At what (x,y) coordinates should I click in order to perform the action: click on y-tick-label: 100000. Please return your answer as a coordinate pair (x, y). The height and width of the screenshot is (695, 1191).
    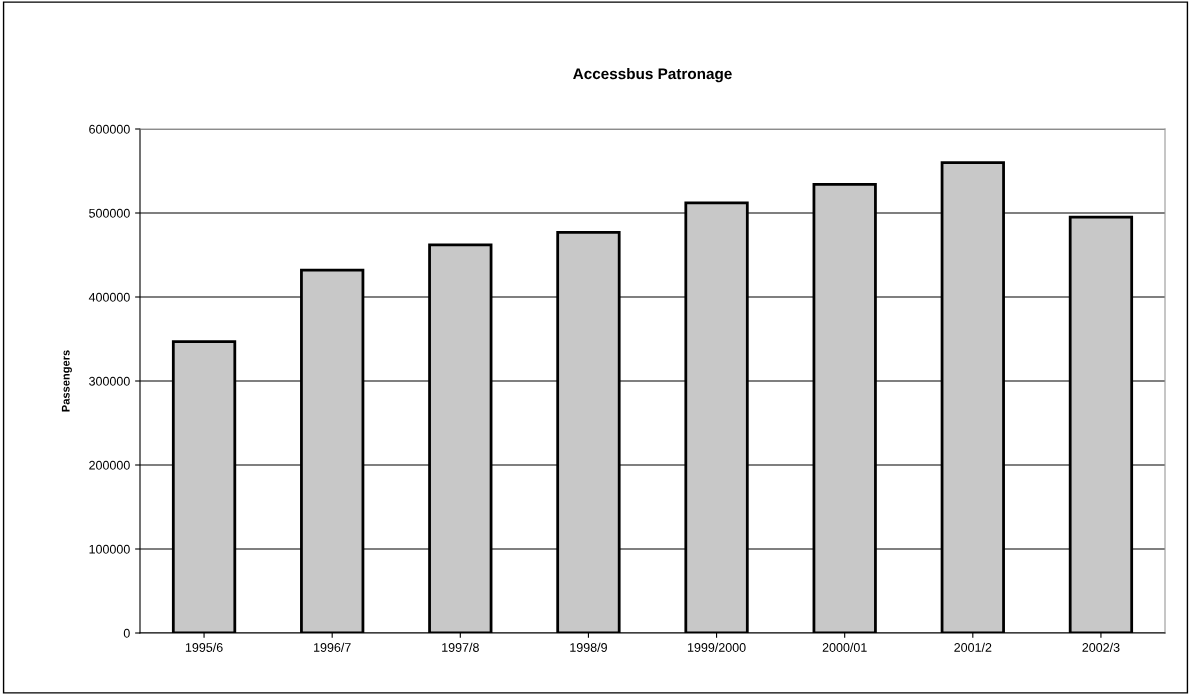
    Looking at the image, I should click on (109, 549).